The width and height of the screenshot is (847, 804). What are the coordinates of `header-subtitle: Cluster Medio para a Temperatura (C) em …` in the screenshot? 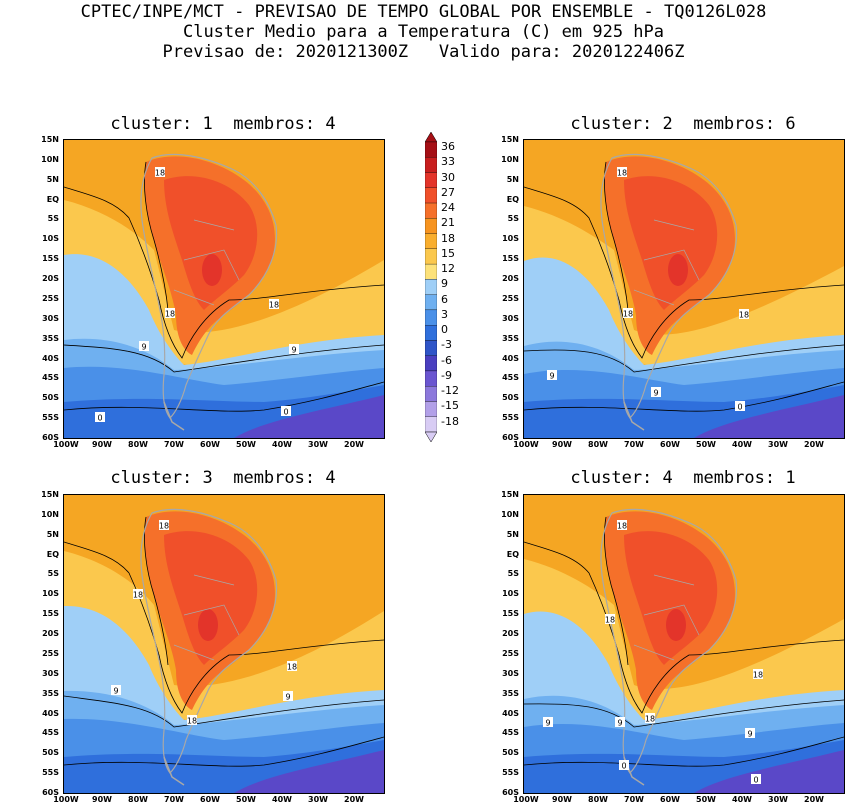 It's located at (423, 32).